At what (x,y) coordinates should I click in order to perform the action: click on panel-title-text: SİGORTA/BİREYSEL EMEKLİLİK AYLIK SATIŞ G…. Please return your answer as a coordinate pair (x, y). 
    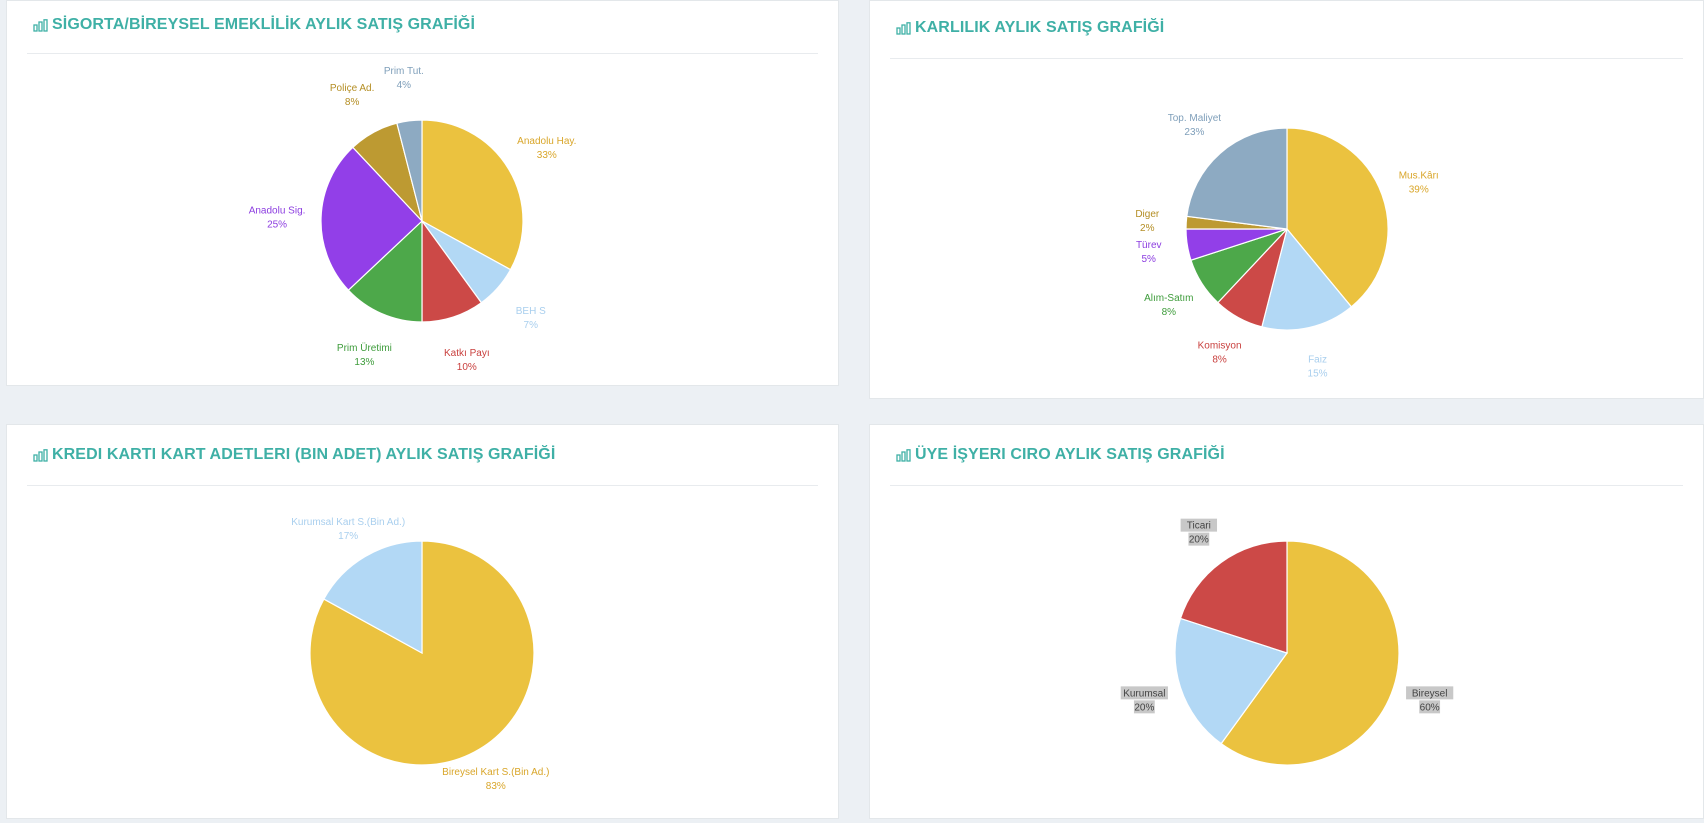
    Looking at the image, I should click on (264, 24).